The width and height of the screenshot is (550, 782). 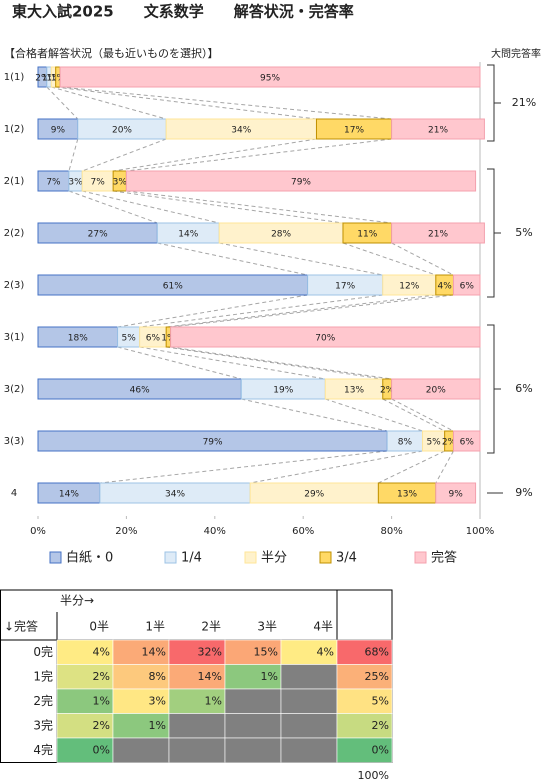 I want to click on data-label: 12%, so click(x=409, y=287).